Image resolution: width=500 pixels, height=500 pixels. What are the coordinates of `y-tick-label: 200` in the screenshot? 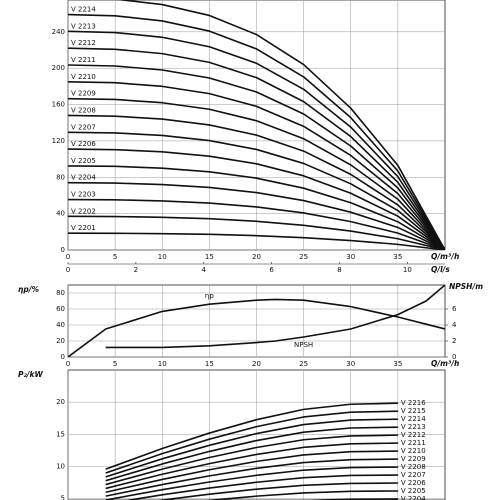 It's located at (58, 68).